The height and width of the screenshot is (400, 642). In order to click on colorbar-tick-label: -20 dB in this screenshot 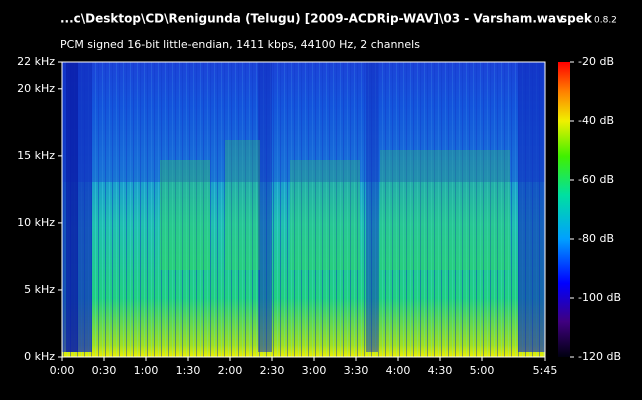, I will do `click(596, 61)`.